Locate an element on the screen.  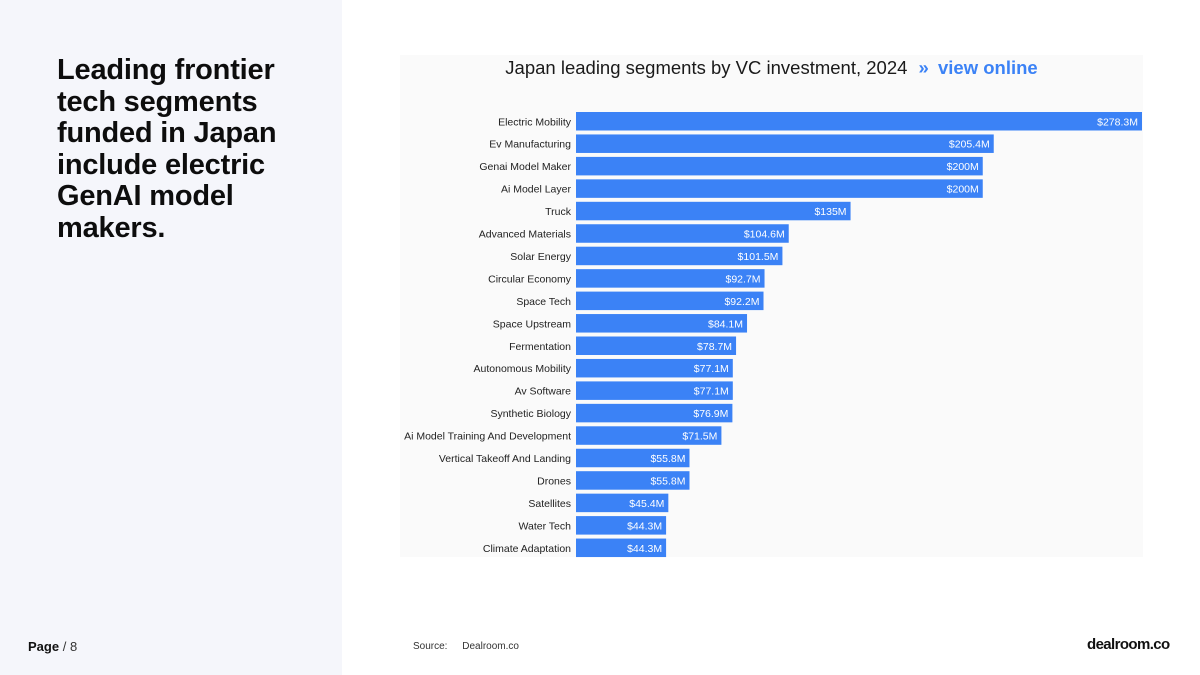
category-label: Satellites is located at coordinates (549, 504).